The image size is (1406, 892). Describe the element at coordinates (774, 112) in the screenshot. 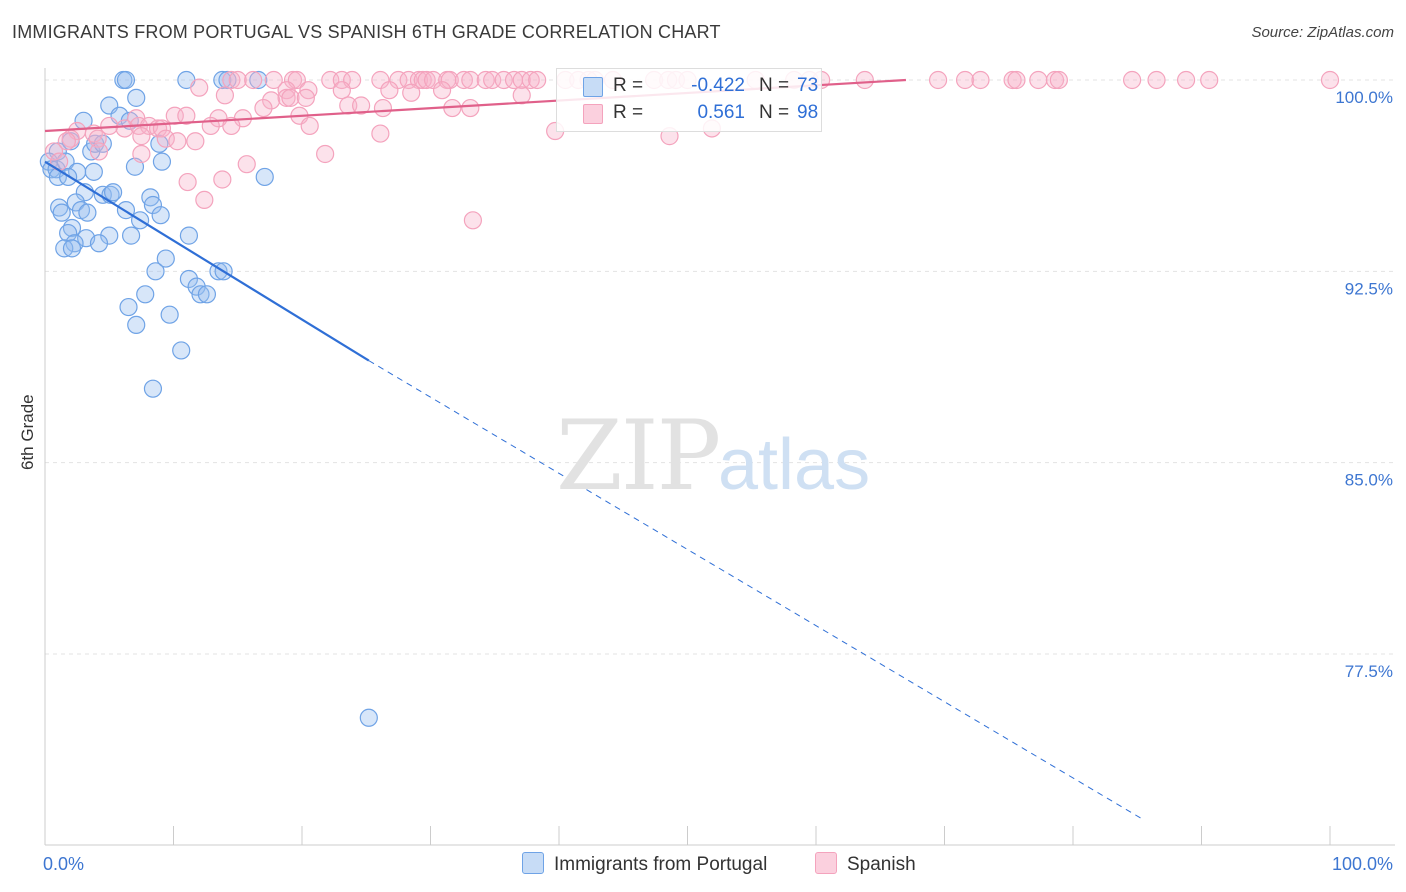

I see `legend-n-label: N =` at that location.